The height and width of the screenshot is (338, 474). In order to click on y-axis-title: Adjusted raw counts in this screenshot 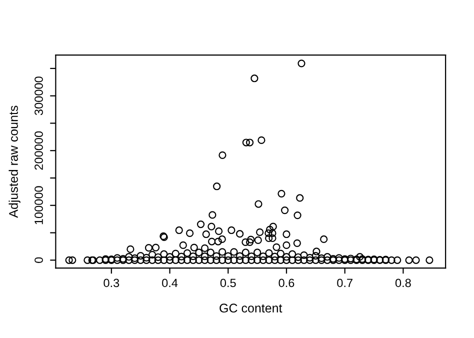, I will do `click(14, 162)`.